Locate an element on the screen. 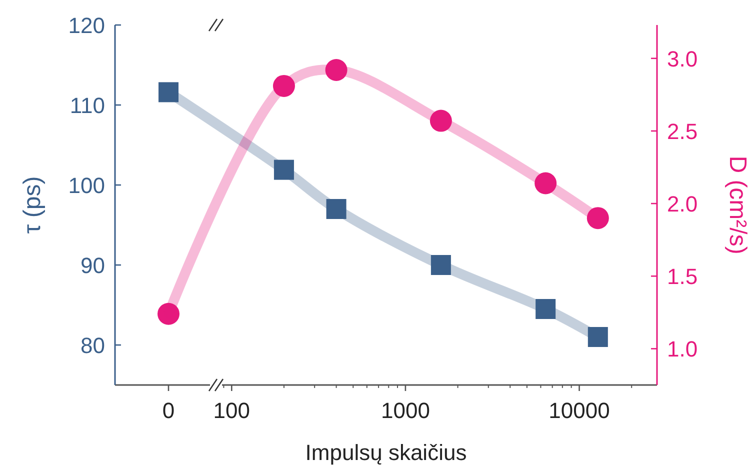 The height and width of the screenshot is (469, 755). y-tick-label: 110 is located at coordinates (87, 105).